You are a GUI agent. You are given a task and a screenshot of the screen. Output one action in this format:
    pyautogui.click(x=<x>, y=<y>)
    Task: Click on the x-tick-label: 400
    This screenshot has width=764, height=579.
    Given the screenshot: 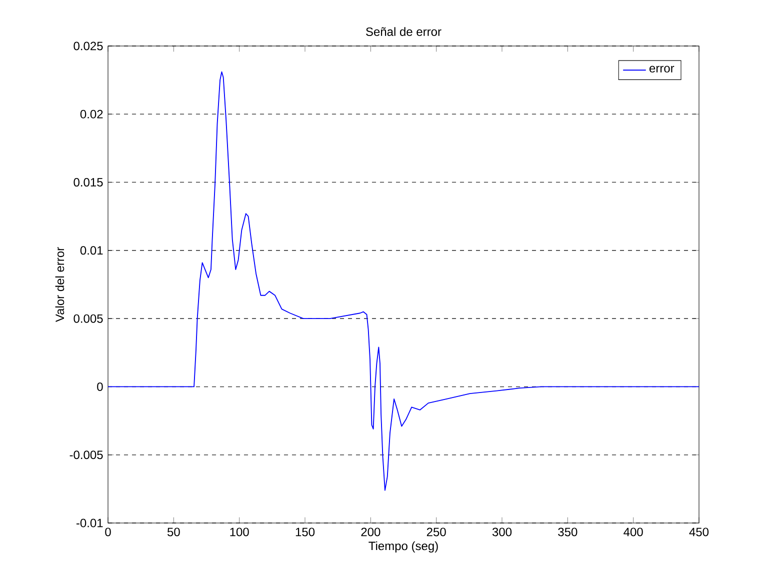 What is the action you would take?
    pyautogui.click(x=633, y=532)
    